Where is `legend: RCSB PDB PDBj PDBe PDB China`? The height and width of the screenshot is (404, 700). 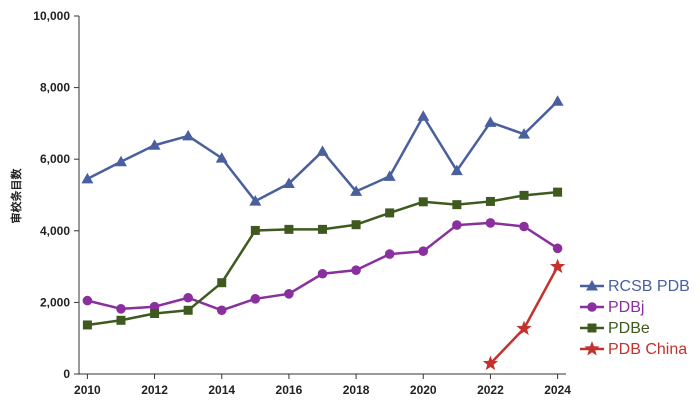 legend: RCSB PDB PDBj PDBe PDB China is located at coordinates (635, 318).